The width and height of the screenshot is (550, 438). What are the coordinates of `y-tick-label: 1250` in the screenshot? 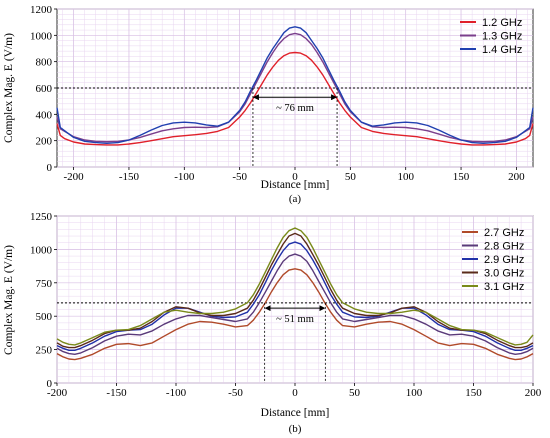 It's located at (41, 217).